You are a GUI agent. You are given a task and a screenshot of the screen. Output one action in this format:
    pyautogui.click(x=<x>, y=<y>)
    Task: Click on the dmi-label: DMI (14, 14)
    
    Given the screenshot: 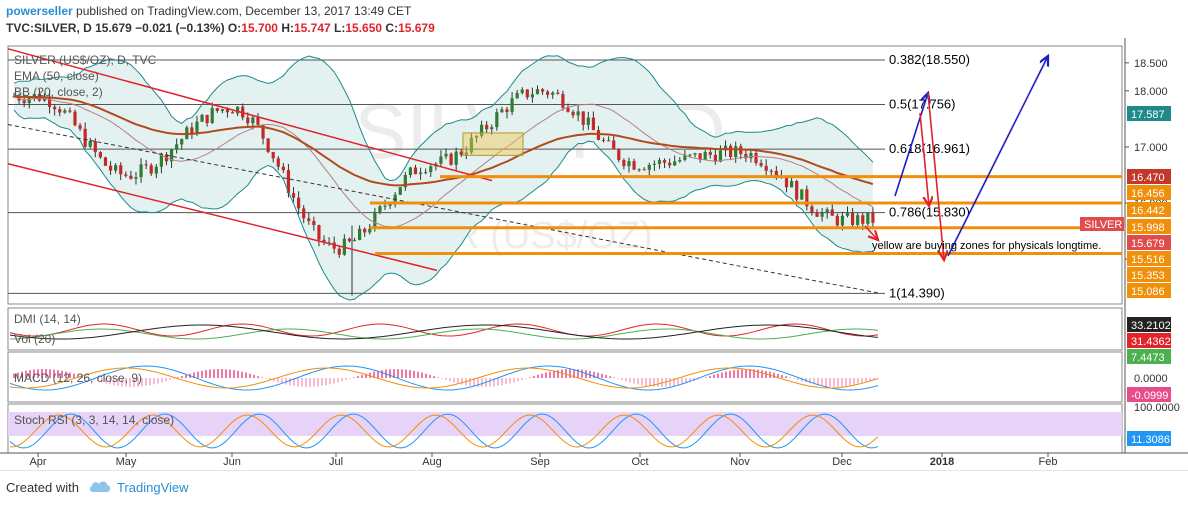 What is the action you would take?
    pyautogui.click(x=47, y=319)
    